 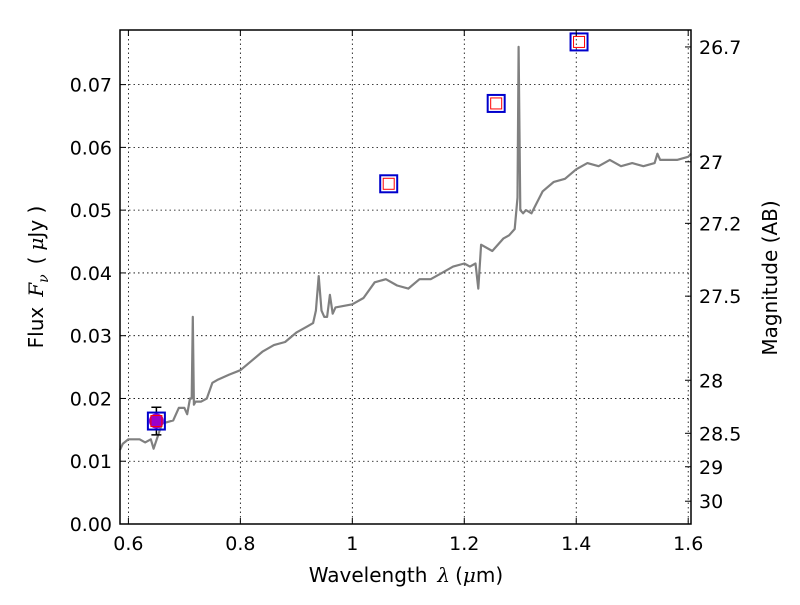 What do you see at coordinates (464, 544) in the screenshot?
I see `x-tick-label: 1.2` at bounding box center [464, 544].